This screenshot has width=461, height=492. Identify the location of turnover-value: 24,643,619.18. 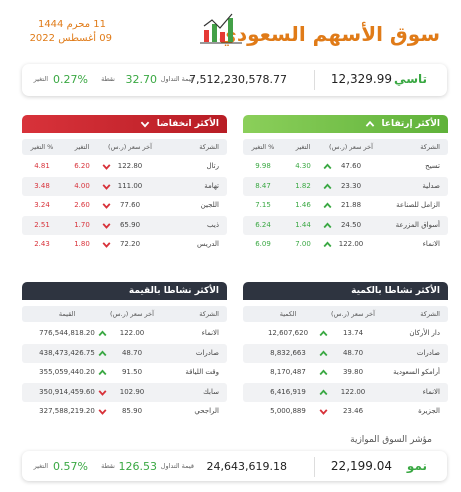
(246, 466).